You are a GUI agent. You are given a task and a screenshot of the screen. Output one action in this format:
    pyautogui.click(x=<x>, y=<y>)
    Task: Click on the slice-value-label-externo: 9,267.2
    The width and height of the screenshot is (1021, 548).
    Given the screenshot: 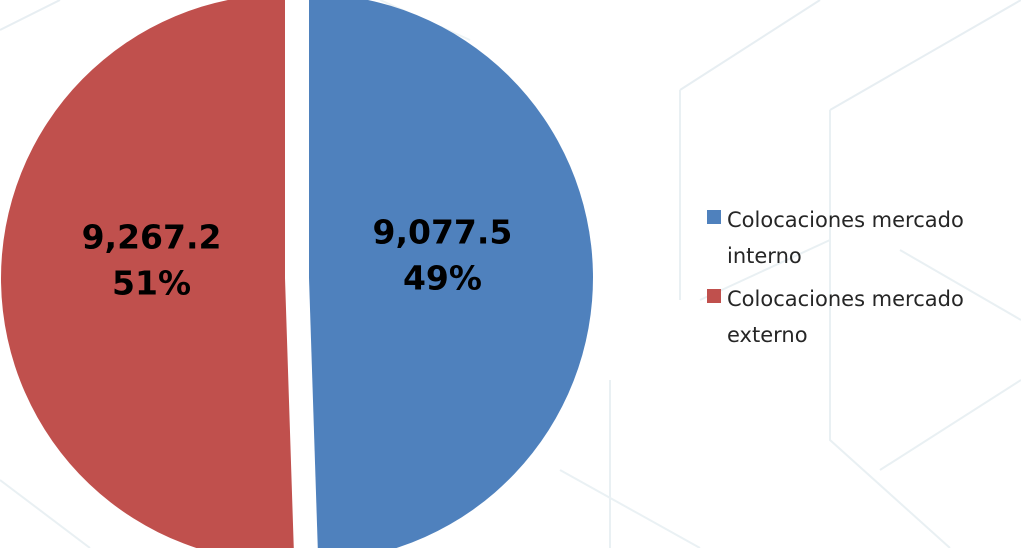 What is the action you would take?
    pyautogui.click(x=152, y=236)
    